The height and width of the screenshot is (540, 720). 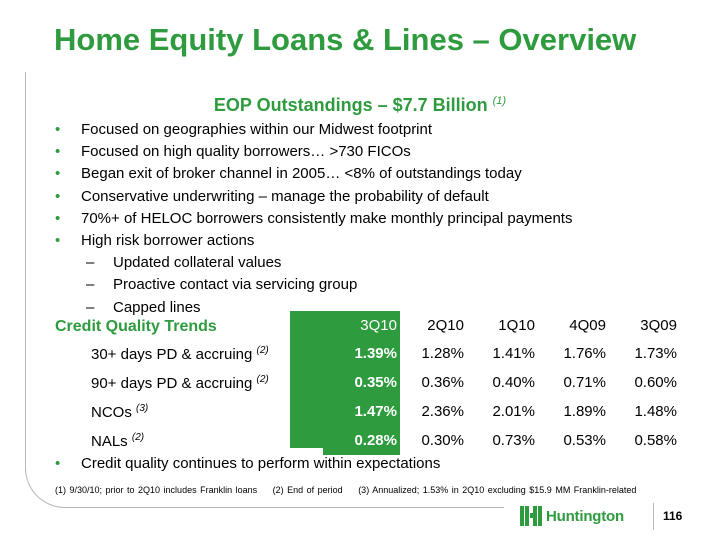 What do you see at coordinates (442, 440) in the screenshot?
I see `table-cell: 0.30%` at bounding box center [442, 440].